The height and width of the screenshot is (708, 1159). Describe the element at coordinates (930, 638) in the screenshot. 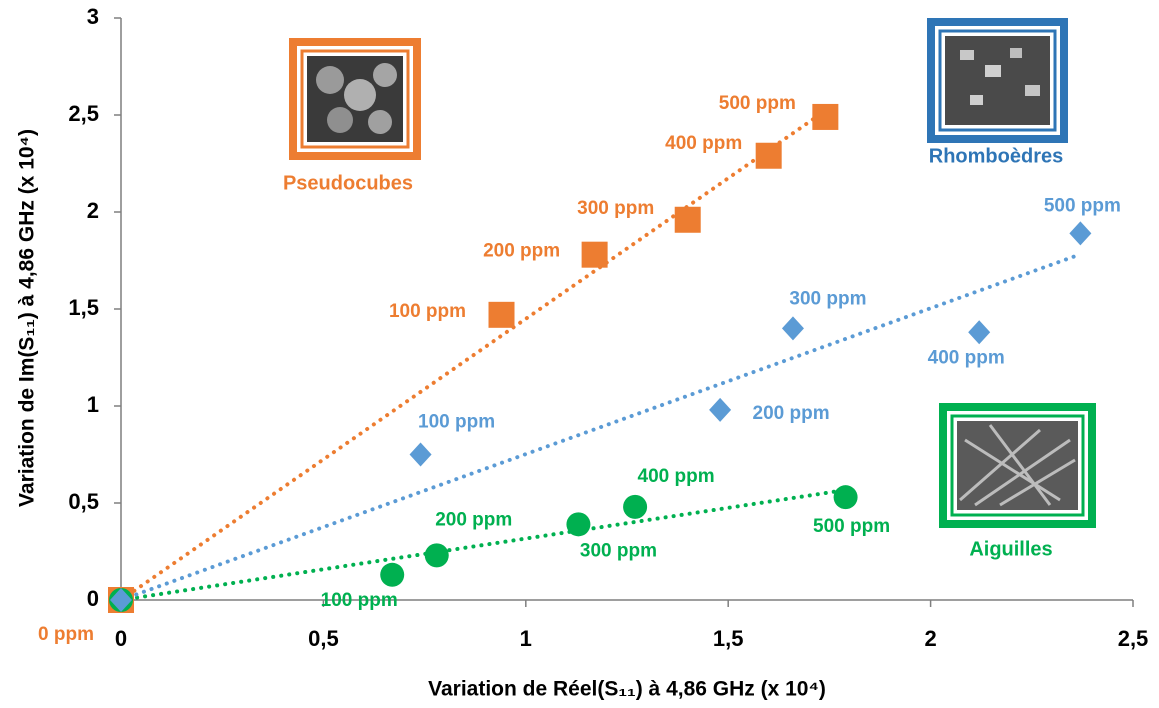

I see `x-tick-label: 2` at that location.